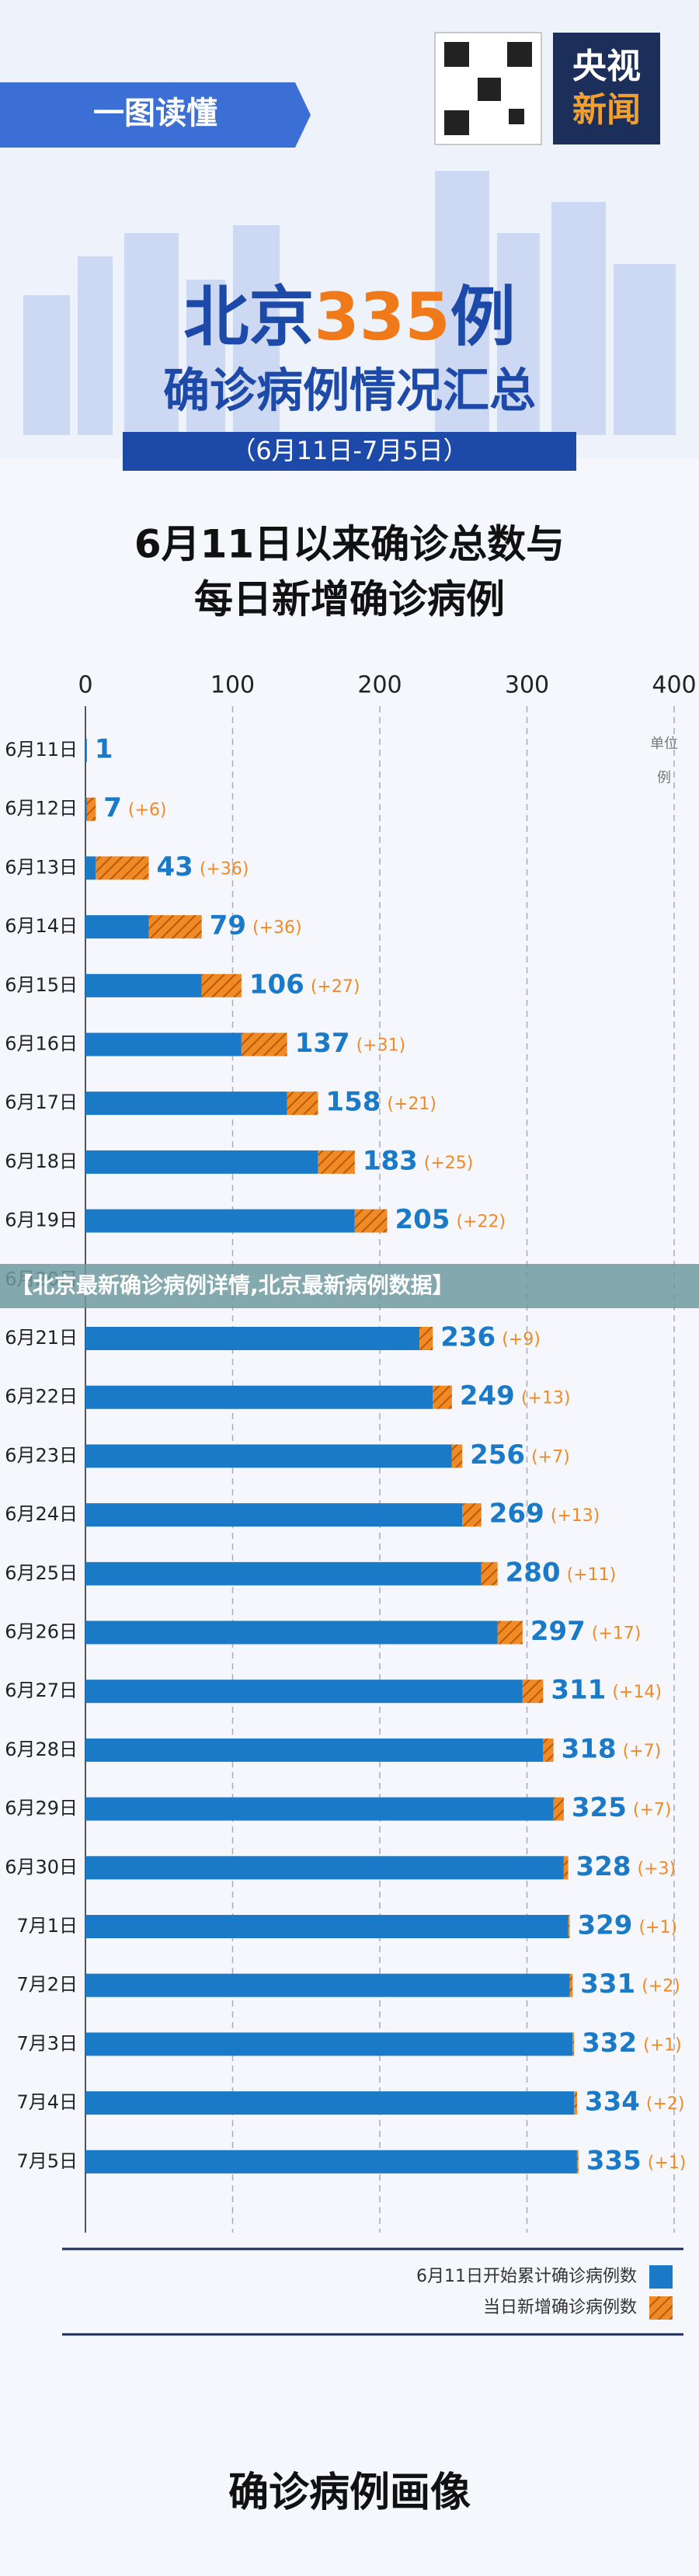 This screenshot has width=699, height=2576. What do you see at coordinates (41, 809) in the screenshot?
I see `y-tick-label: 6月12日` at bounding box center [41, 809].